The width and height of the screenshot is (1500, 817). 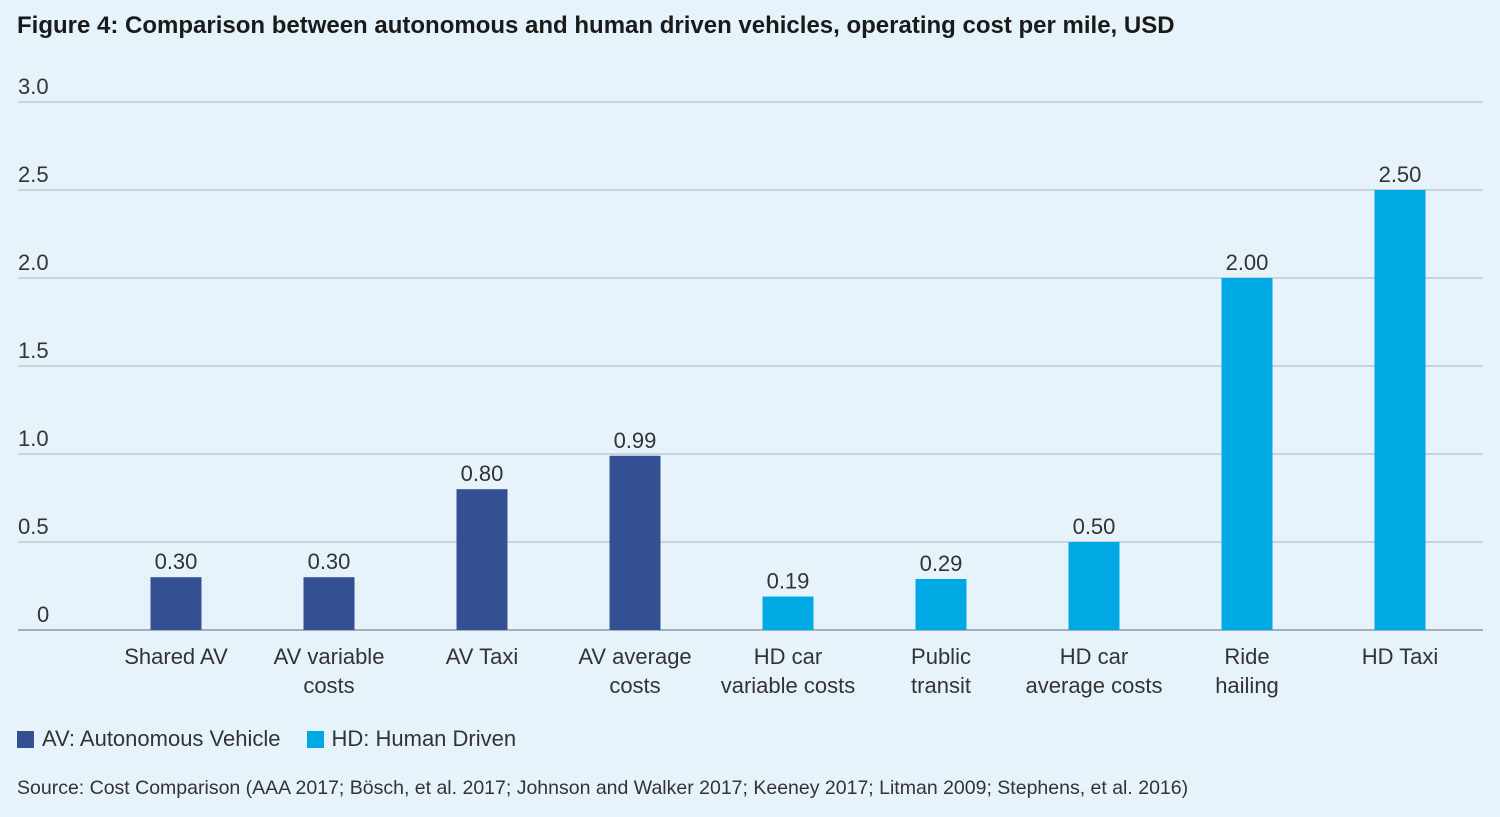 I want to click on x-tick-label: transit, so click(x=941, y=685).